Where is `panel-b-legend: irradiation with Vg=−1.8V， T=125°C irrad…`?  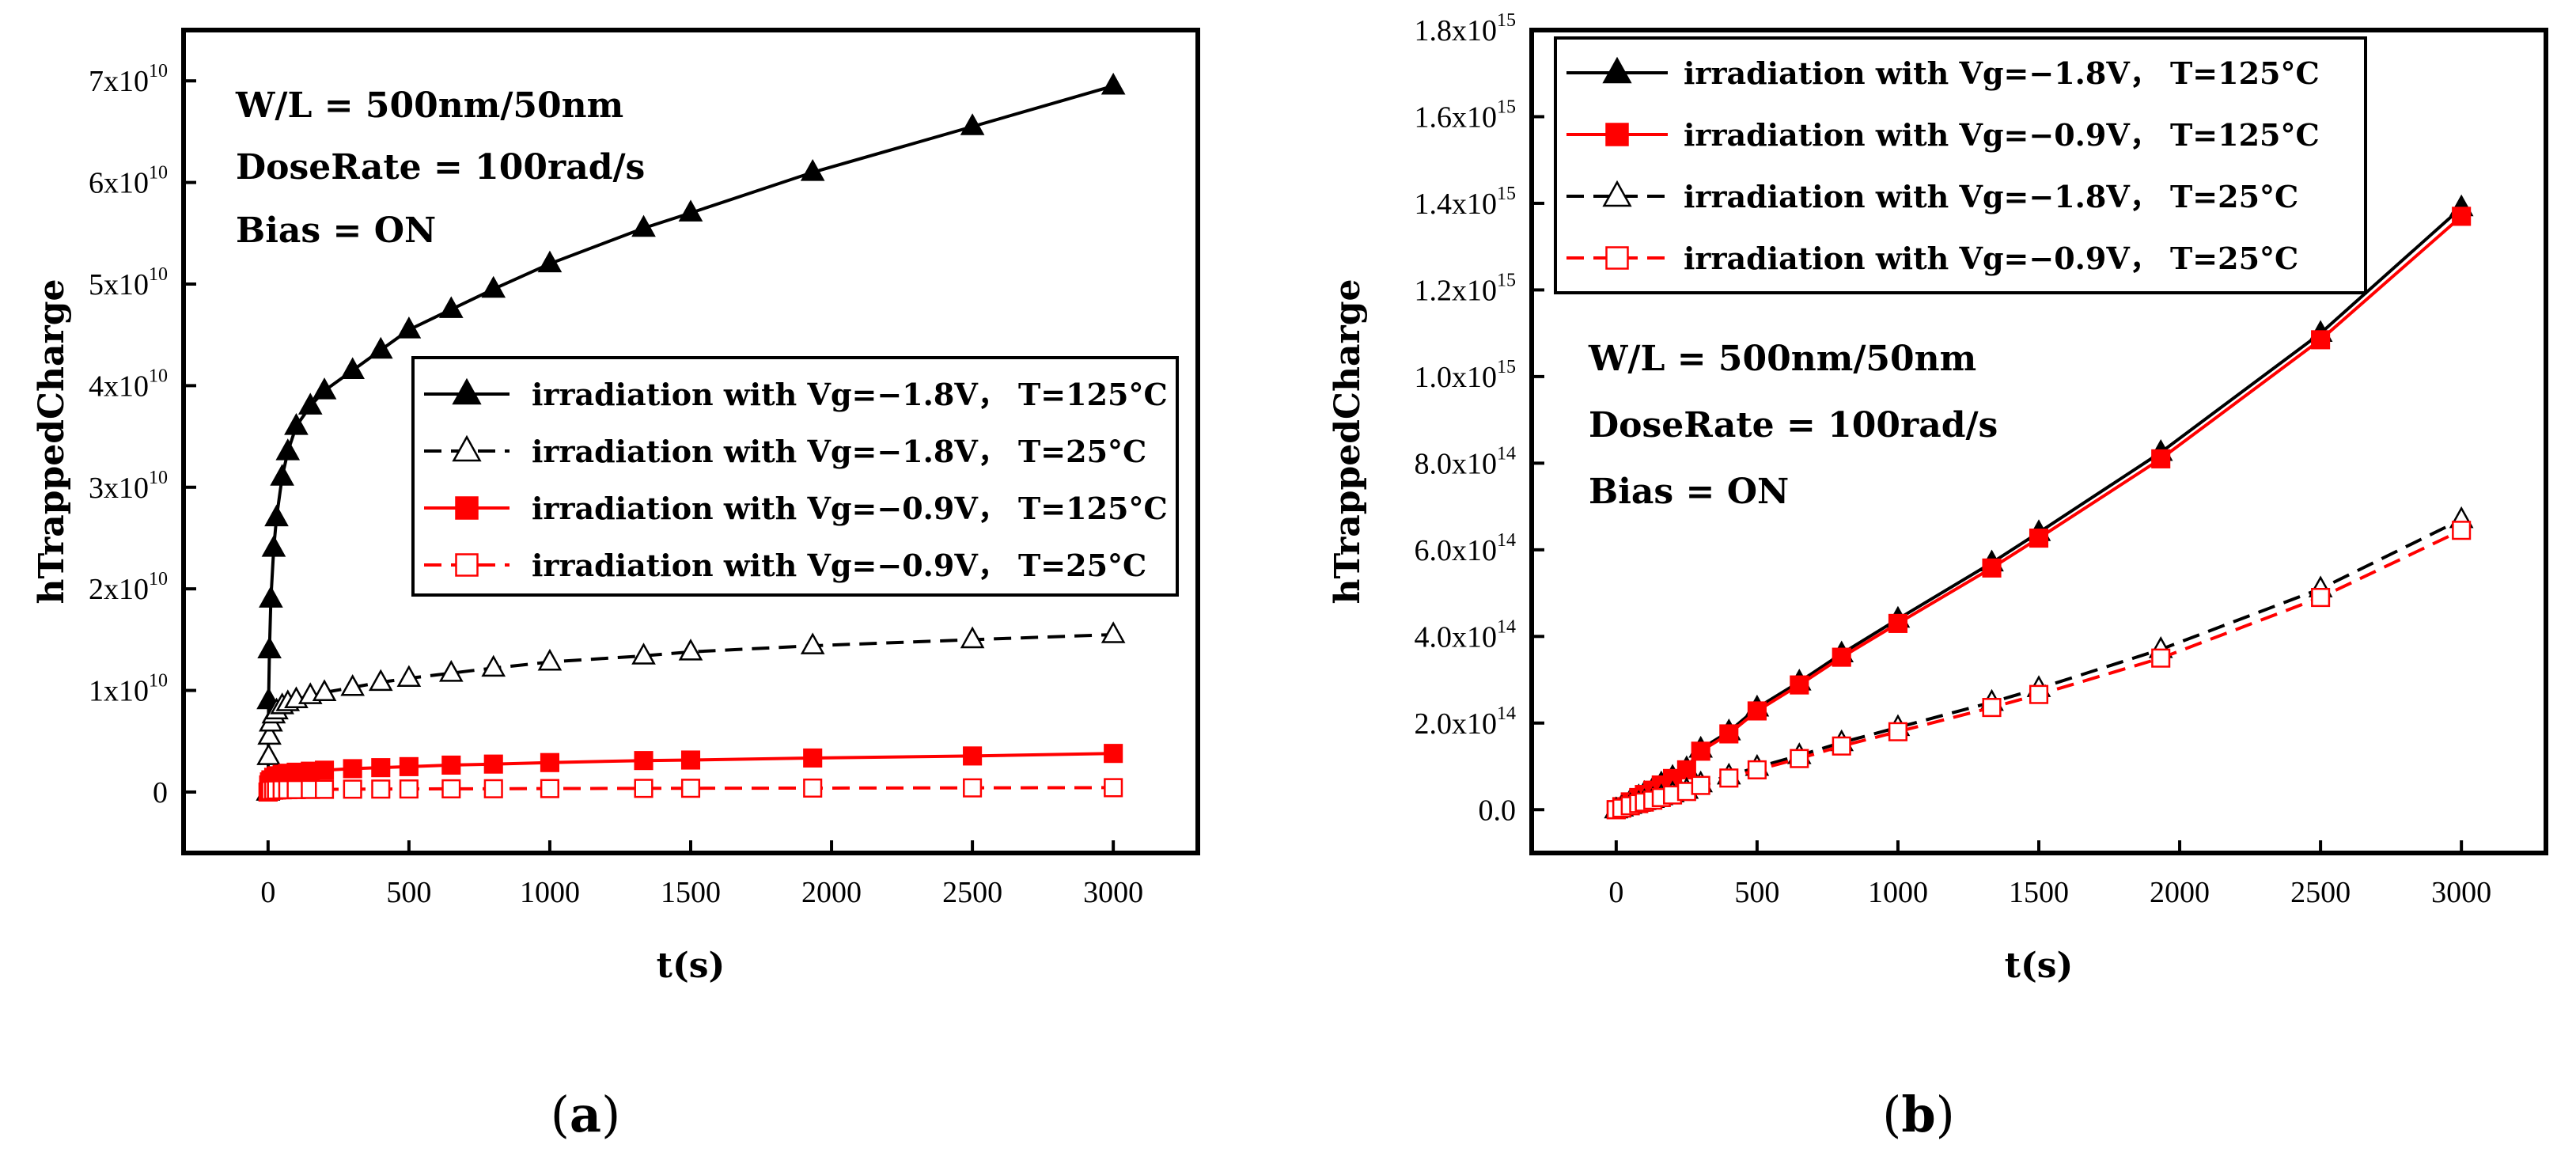 panel-b-legend: irradiation with Vg=−1.8V， T=125°C irrad… is located at coordinates (1960, 165).